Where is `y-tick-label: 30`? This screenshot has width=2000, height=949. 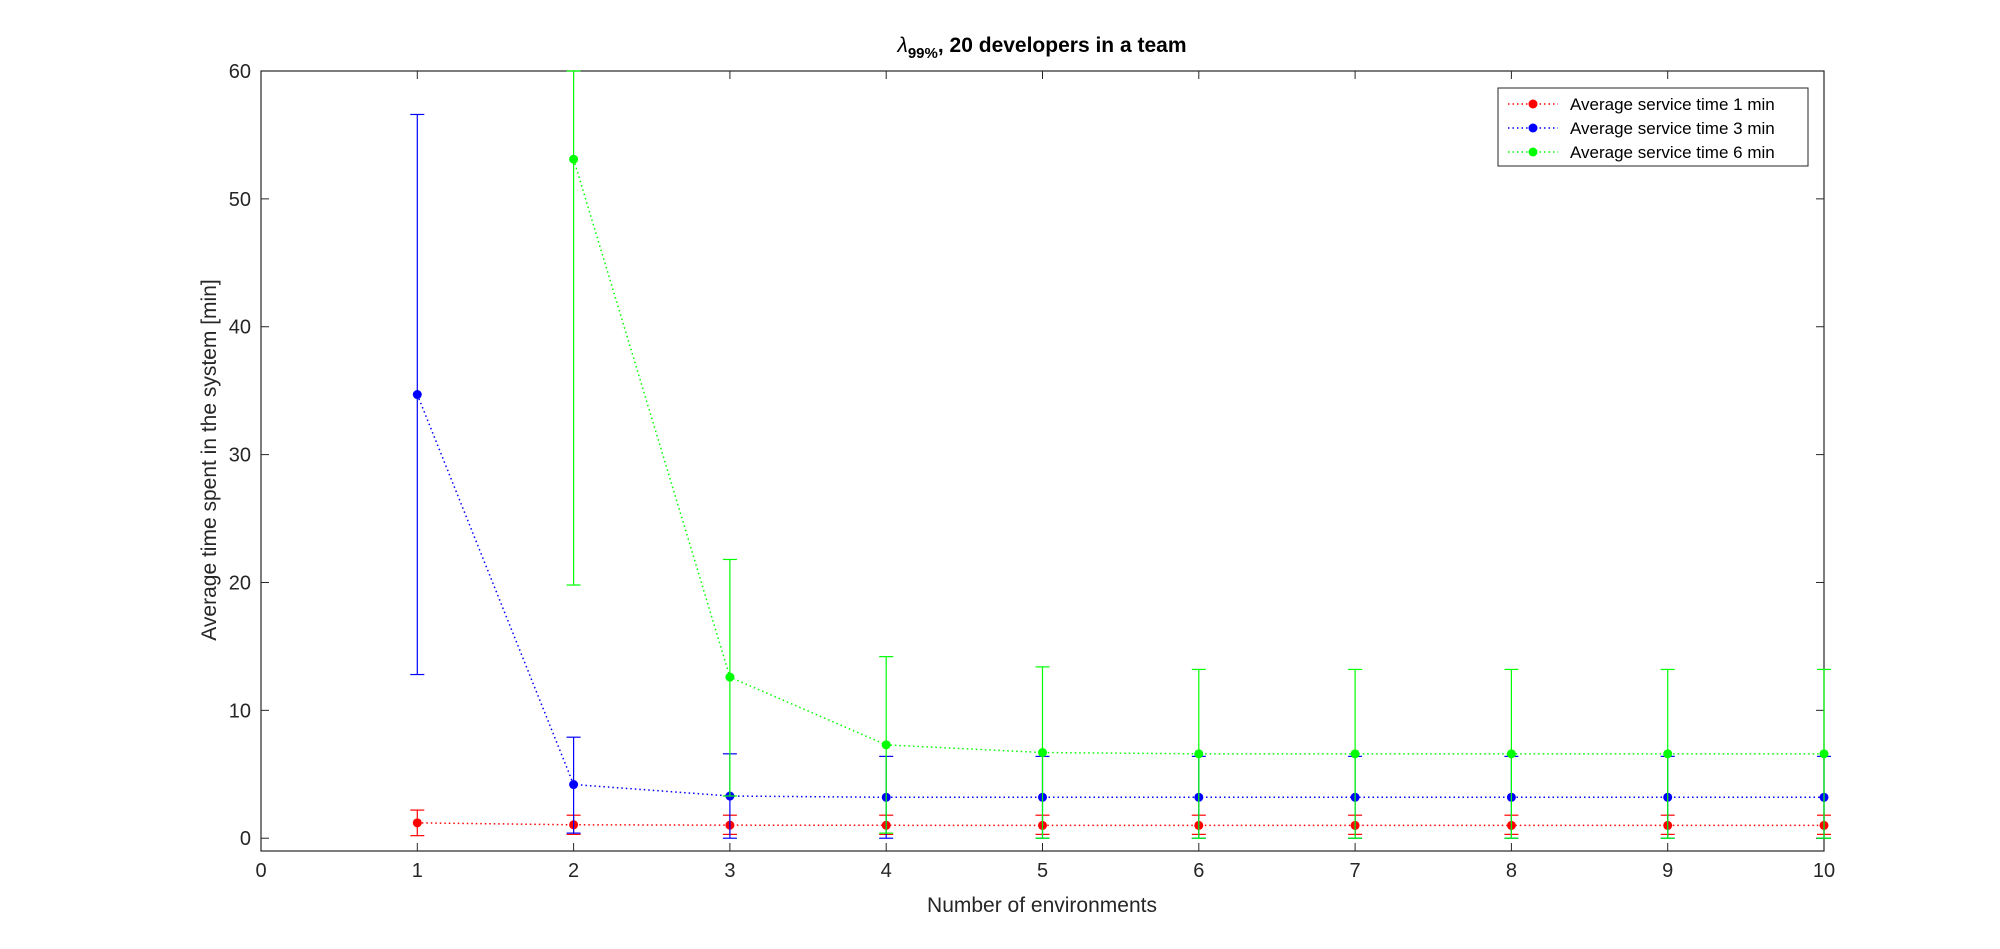
y-tick-label: 30 is located at coordinates (240, 456).